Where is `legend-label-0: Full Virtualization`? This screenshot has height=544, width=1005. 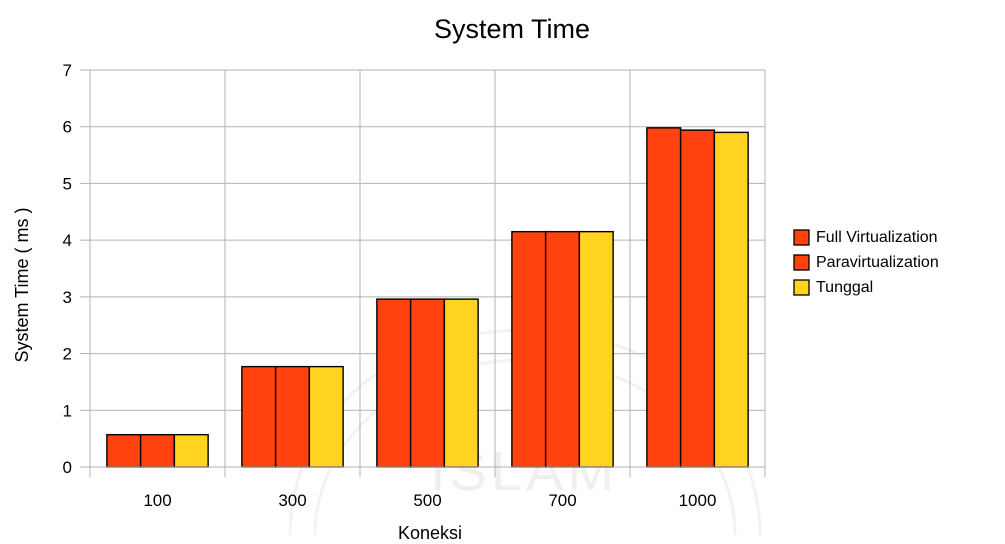 legend-label-0: Full Virtualization is located at coordinates (877, 237).